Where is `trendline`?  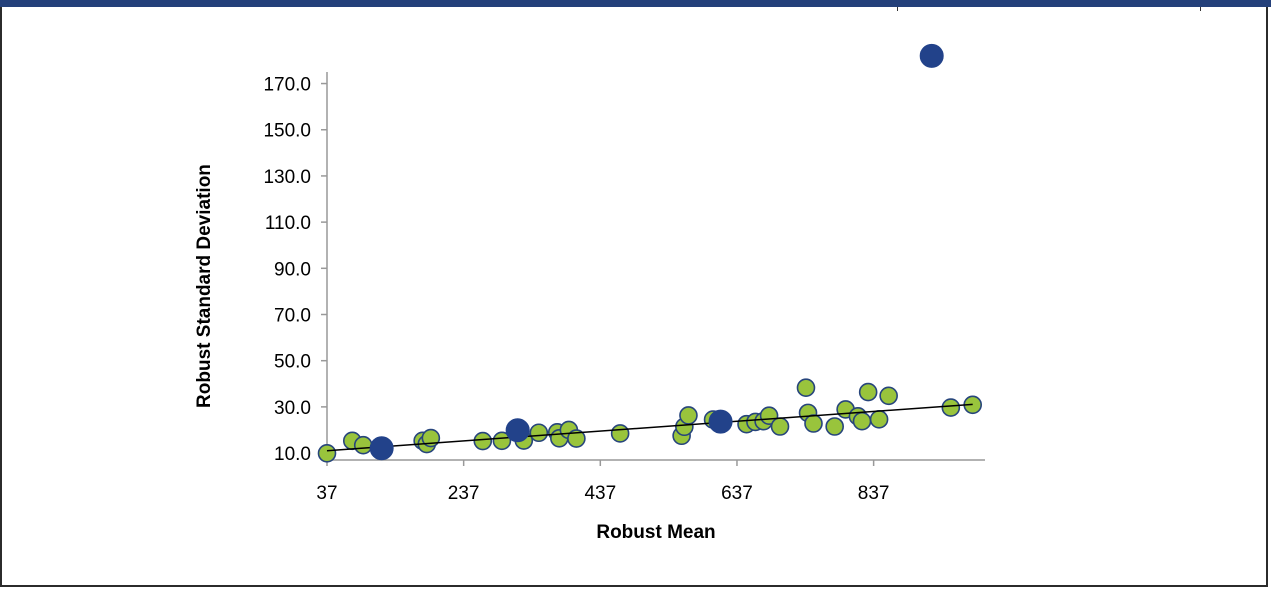
trendline is located at coordinates (649, 427).